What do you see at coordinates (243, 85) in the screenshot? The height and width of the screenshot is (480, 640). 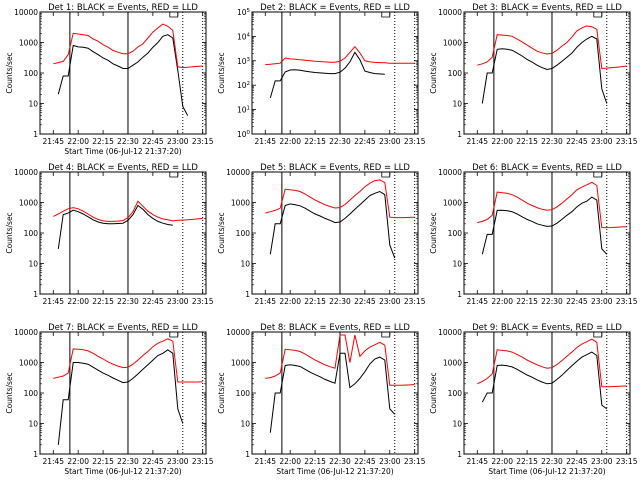 I see `y-tick-label: 102` at bounding box center [243, 85].